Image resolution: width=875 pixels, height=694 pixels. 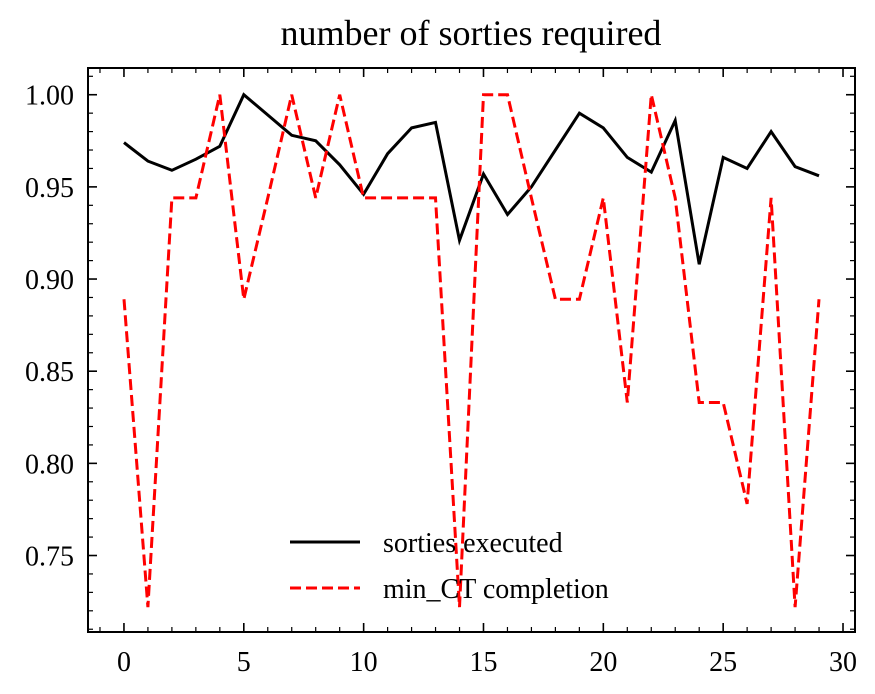 I want to click on x-tick-label: 0, so click(x=124, y=662).